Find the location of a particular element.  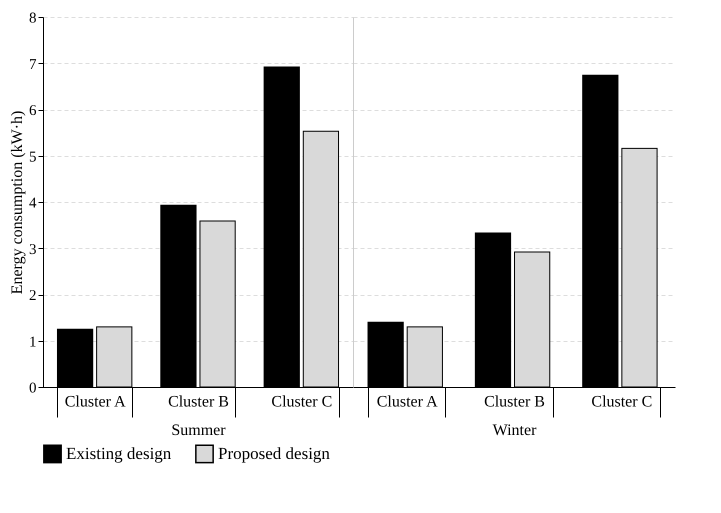

y-tick-label: 7 is located at coordinates (33, 64).